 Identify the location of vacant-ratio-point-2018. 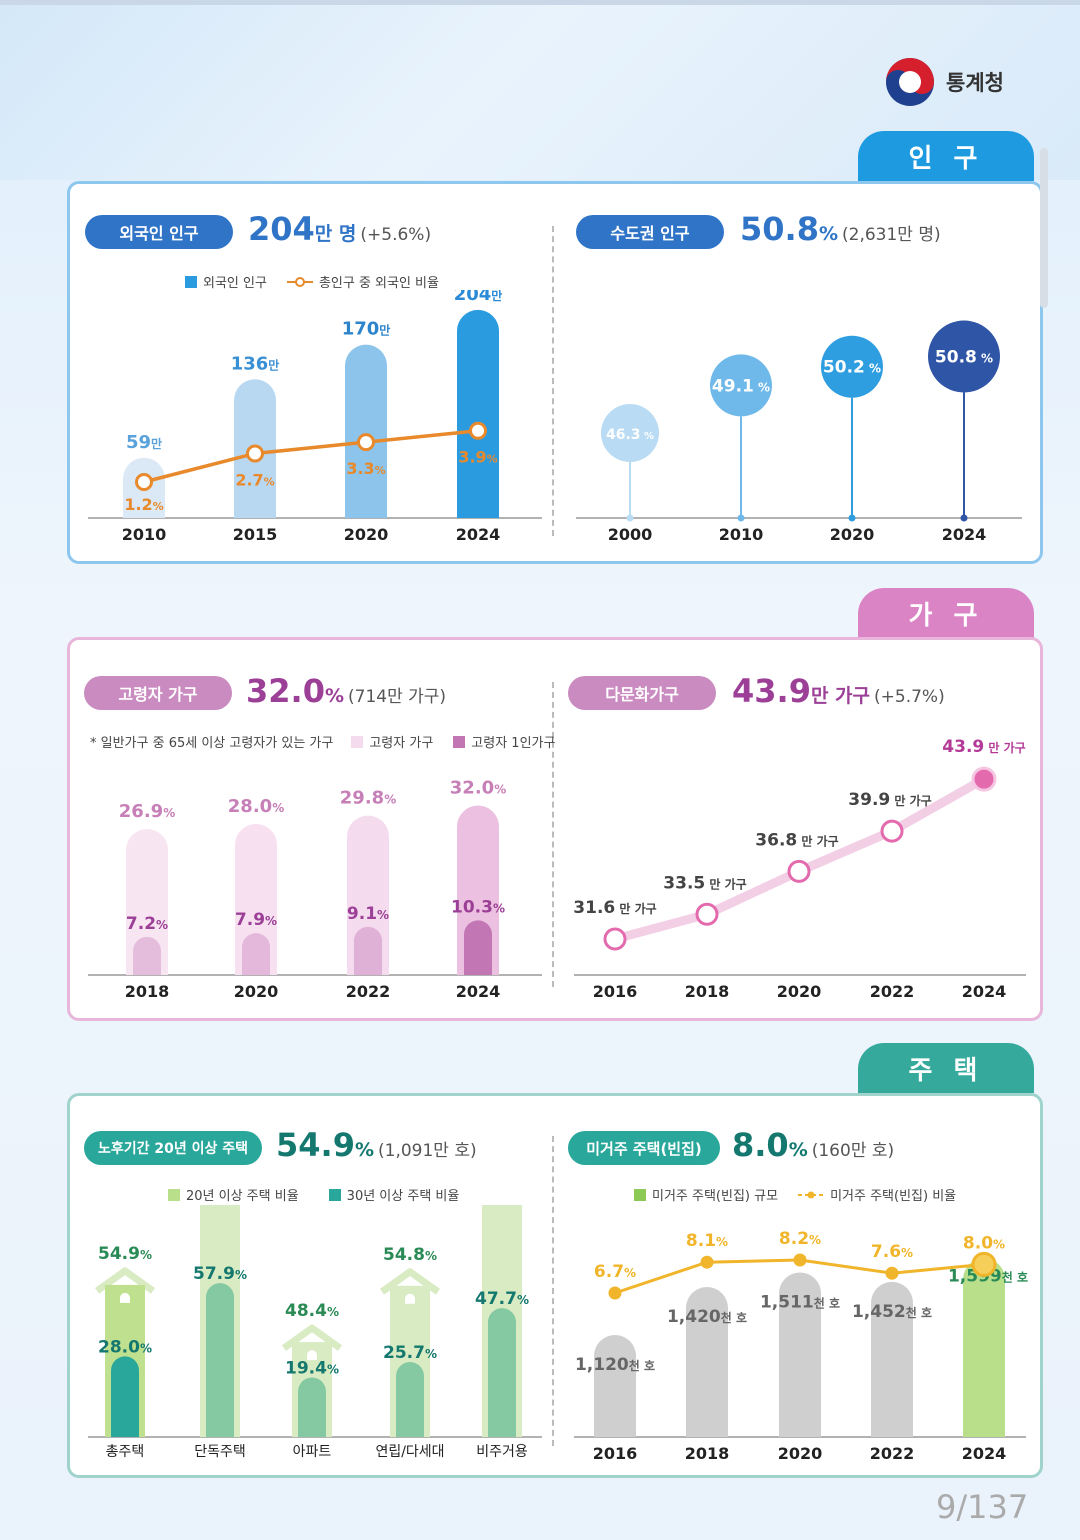
(707, 1262).